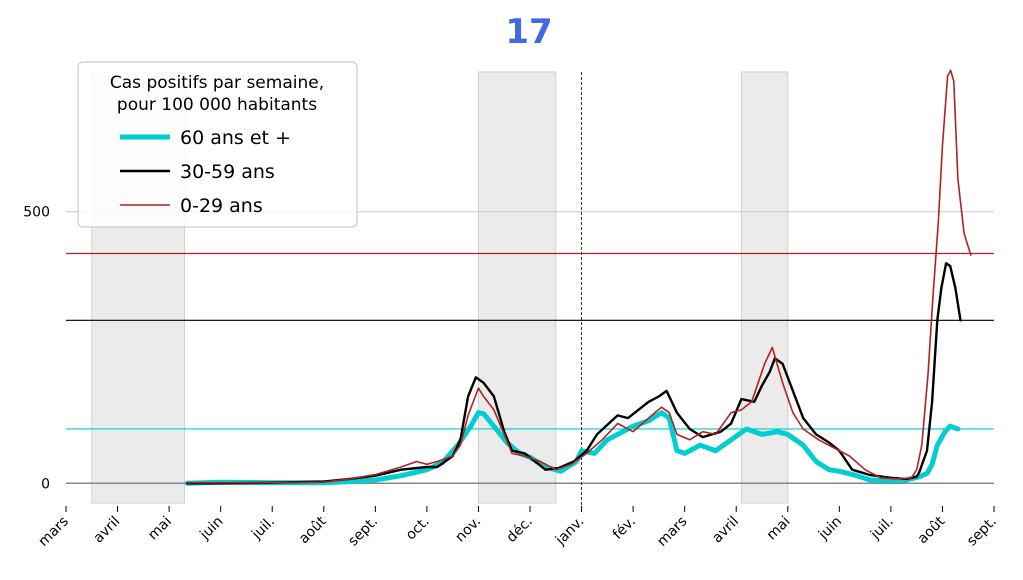 Image resolution: width=1023 pixels, height=580 pixels. What do you see at coordinates (36, 349) in the screenshot?
I see `y-axis: 0 500` at bounding box center [36, 349].